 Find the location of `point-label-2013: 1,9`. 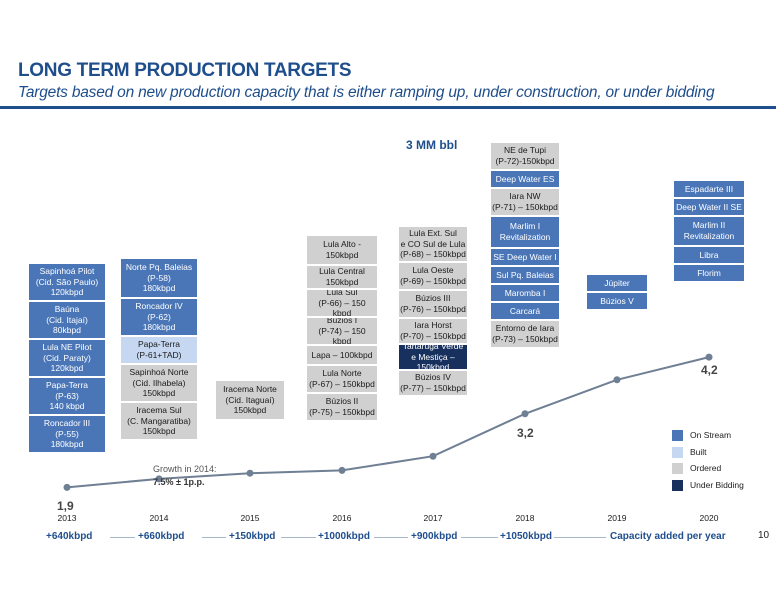

point-label-2013: 1,9 is located at coordinates (65, 506).